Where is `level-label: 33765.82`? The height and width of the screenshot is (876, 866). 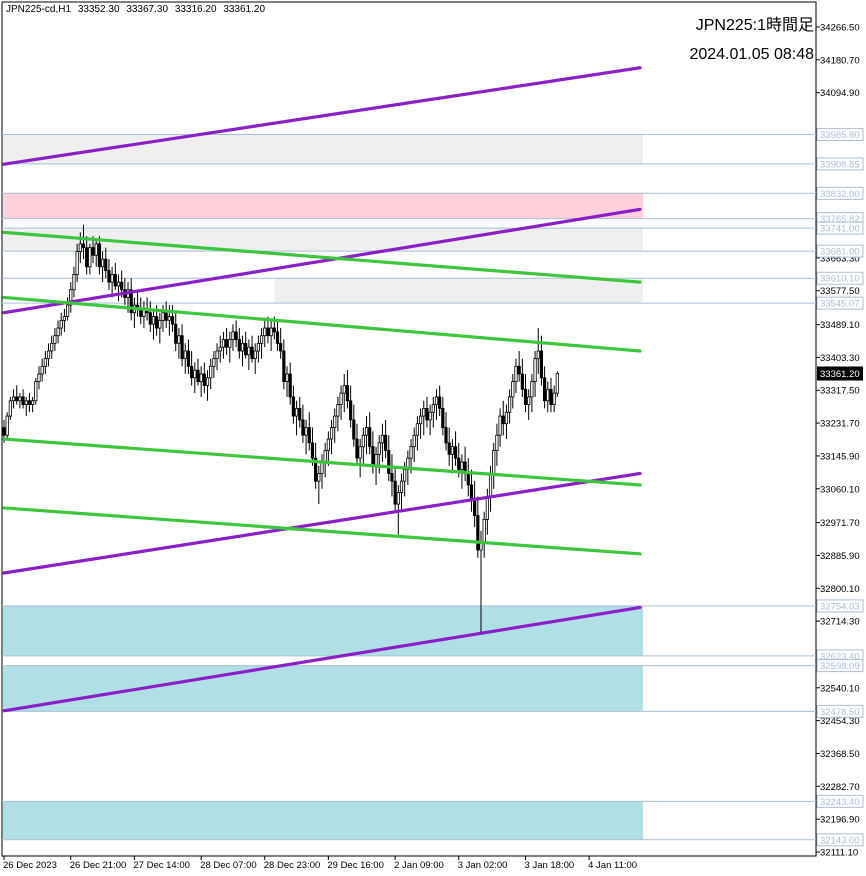 level-label: 33765.82 is located at coordinates (840, 219).